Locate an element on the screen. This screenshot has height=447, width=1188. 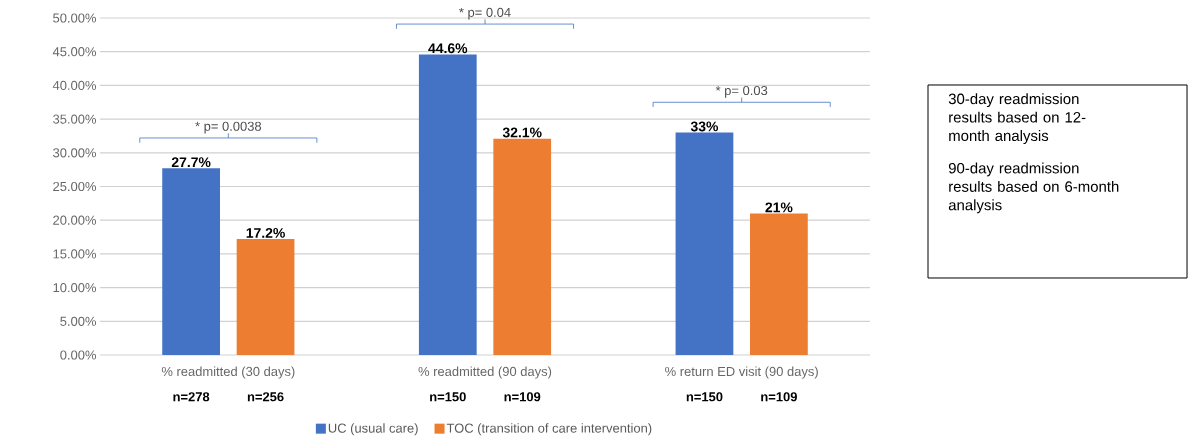
text: n=278 is located at coordinates (191, 397).